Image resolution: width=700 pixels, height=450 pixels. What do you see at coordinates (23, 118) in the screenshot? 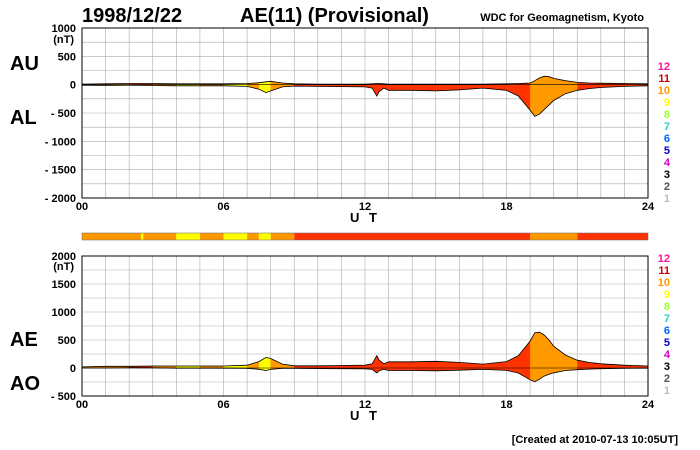
I see `al-label: AL` at bounding box center [23, 118].